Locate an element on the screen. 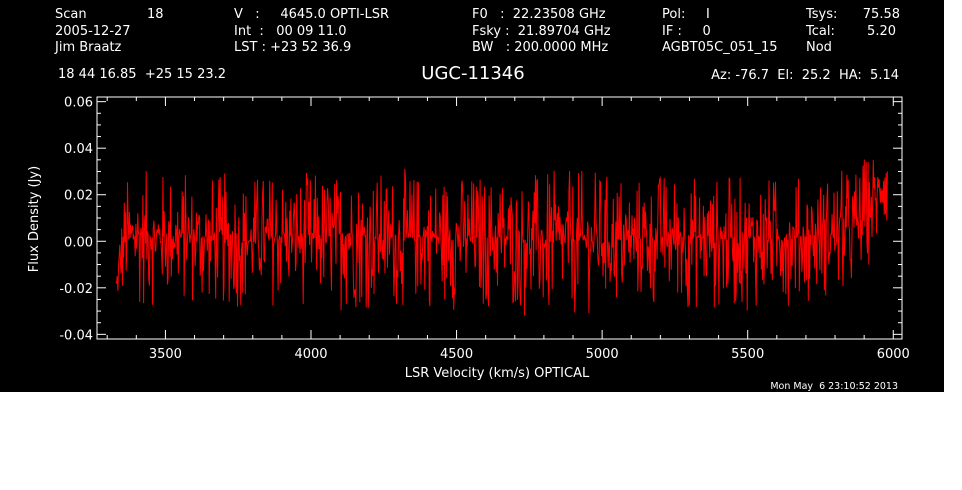  x-tick-label: 5000 is located at coordinates (602, 354).